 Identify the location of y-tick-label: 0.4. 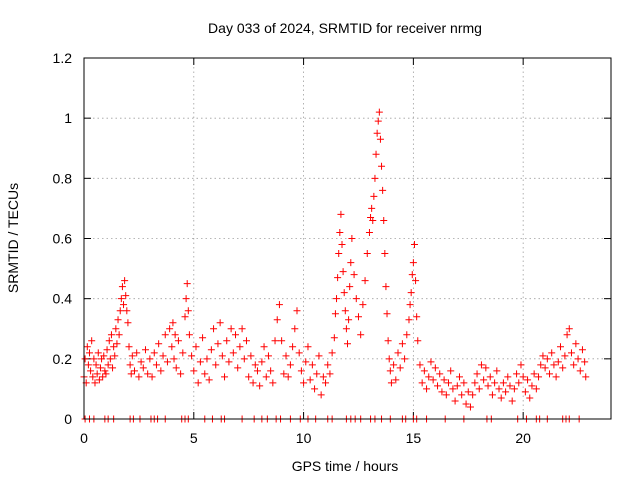
(63, 299).